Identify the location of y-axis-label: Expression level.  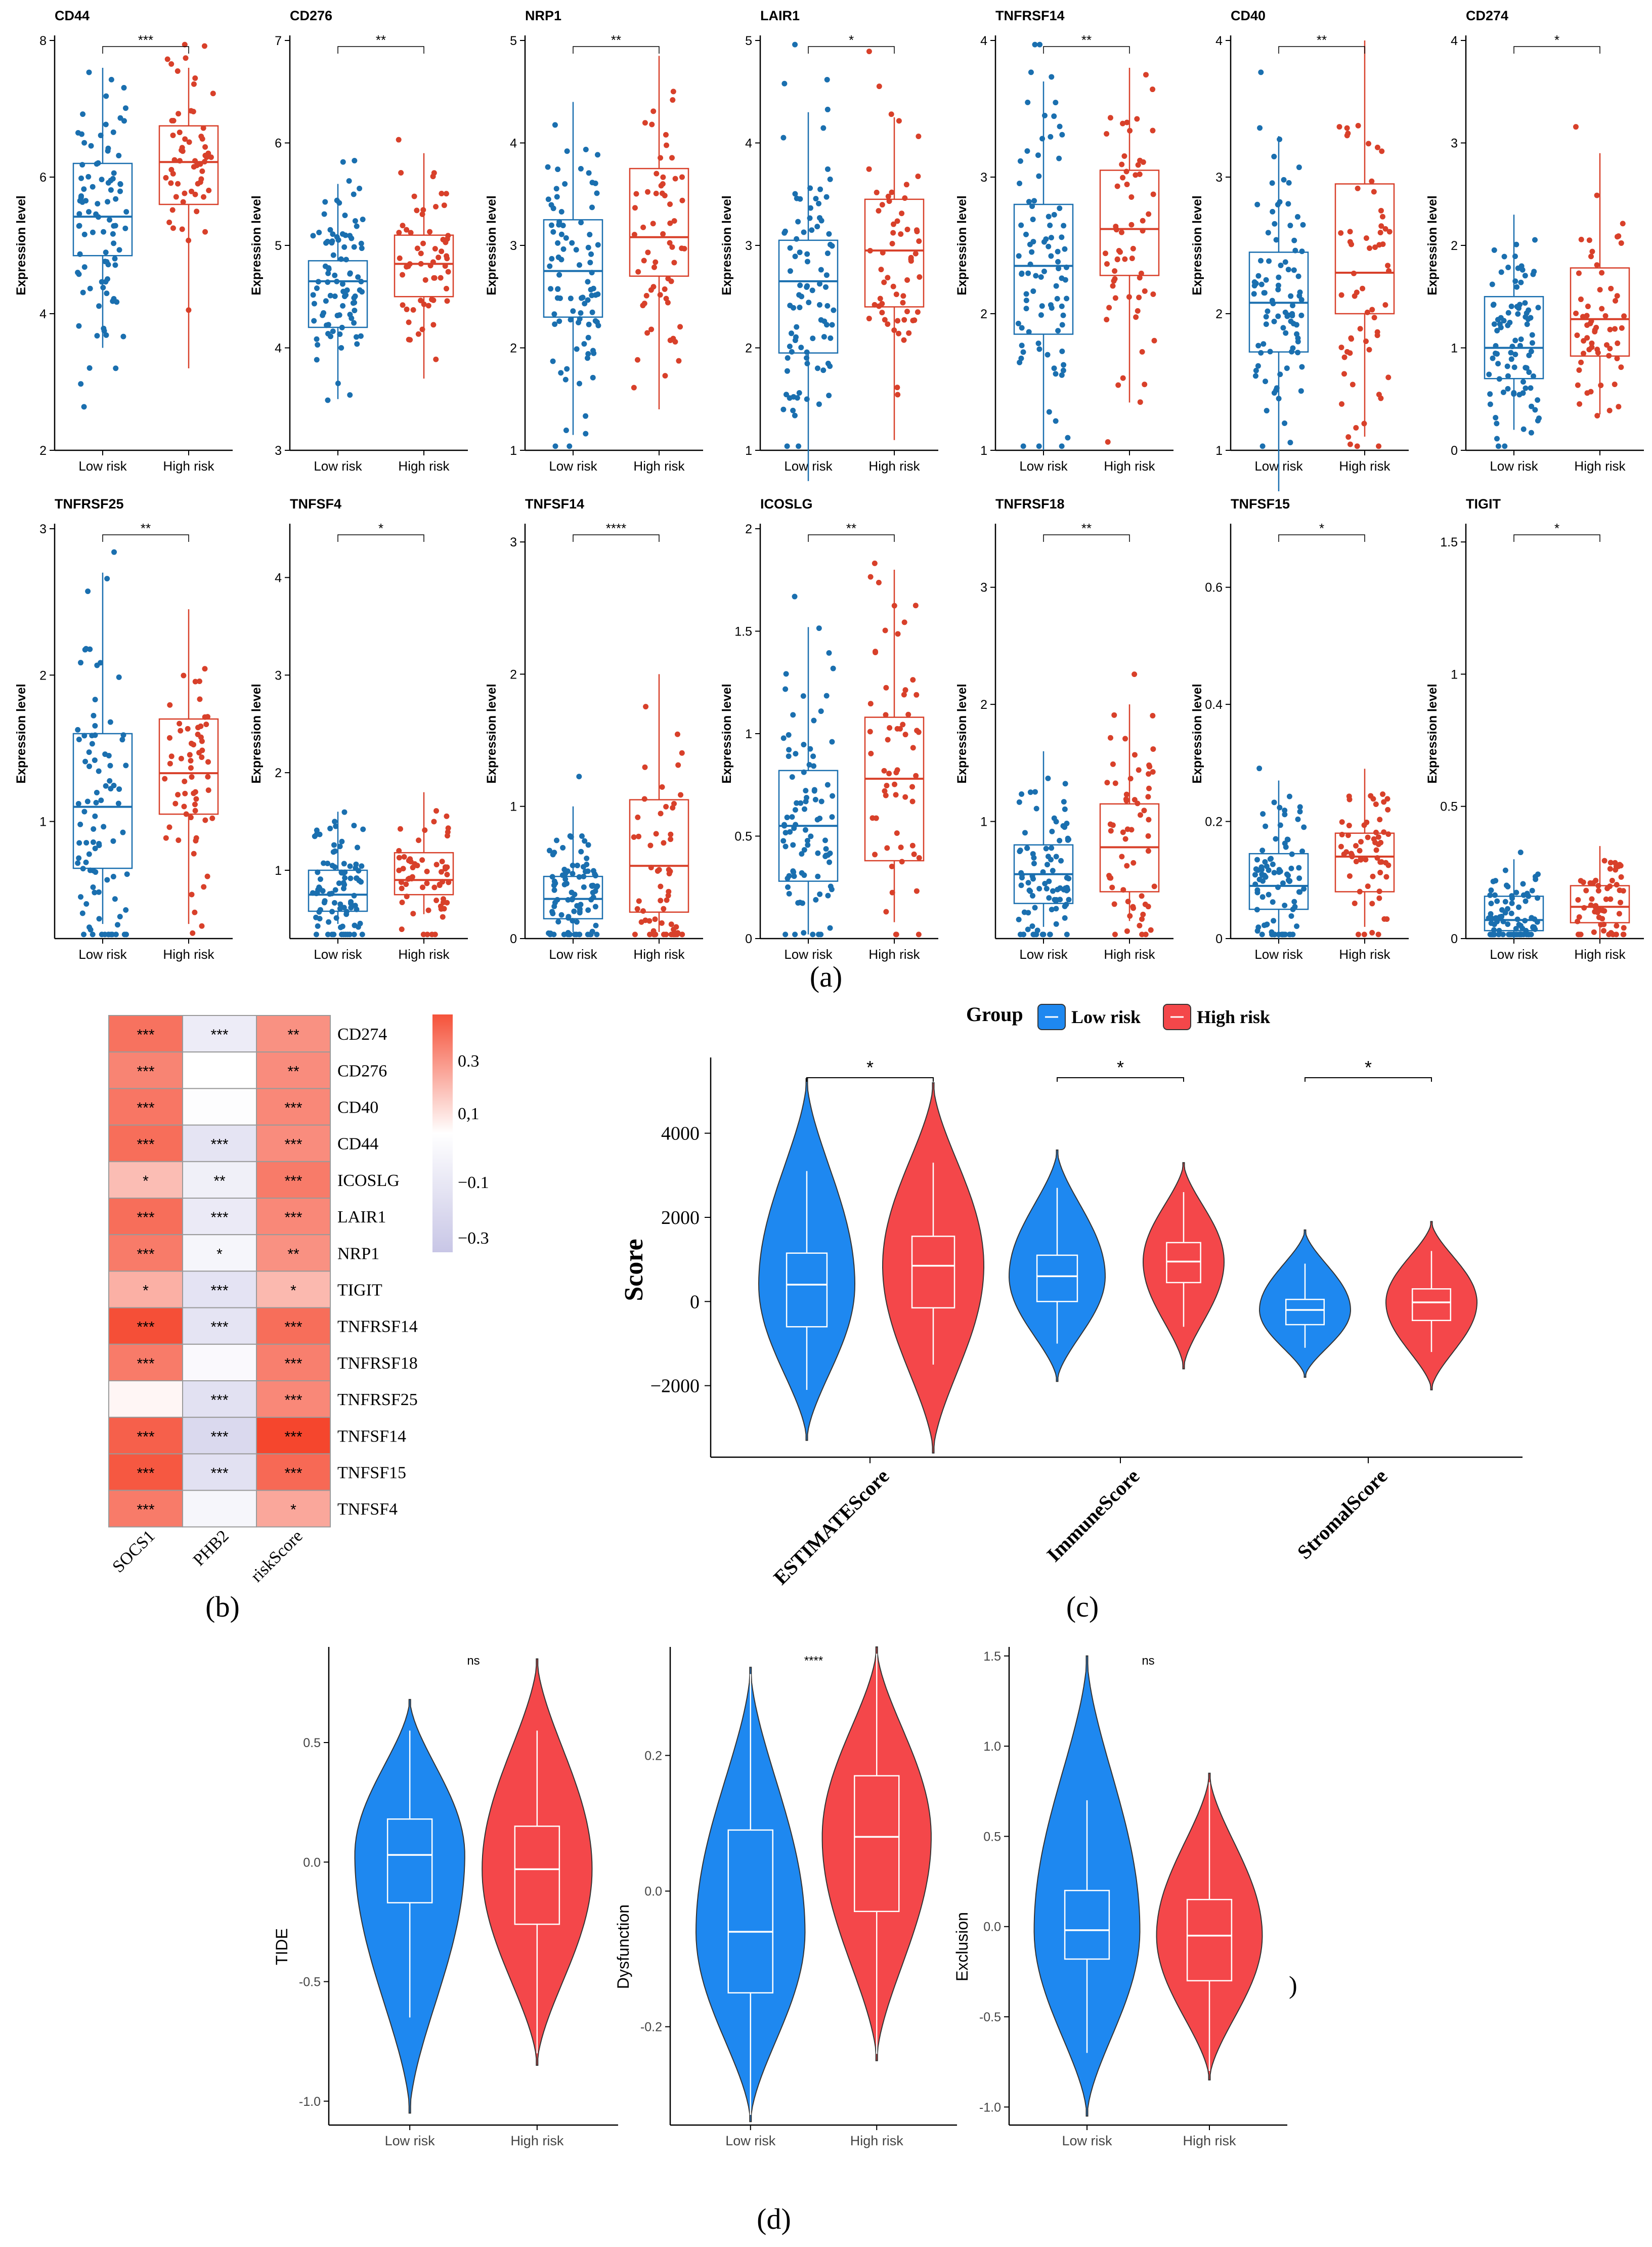
(1197, 733).